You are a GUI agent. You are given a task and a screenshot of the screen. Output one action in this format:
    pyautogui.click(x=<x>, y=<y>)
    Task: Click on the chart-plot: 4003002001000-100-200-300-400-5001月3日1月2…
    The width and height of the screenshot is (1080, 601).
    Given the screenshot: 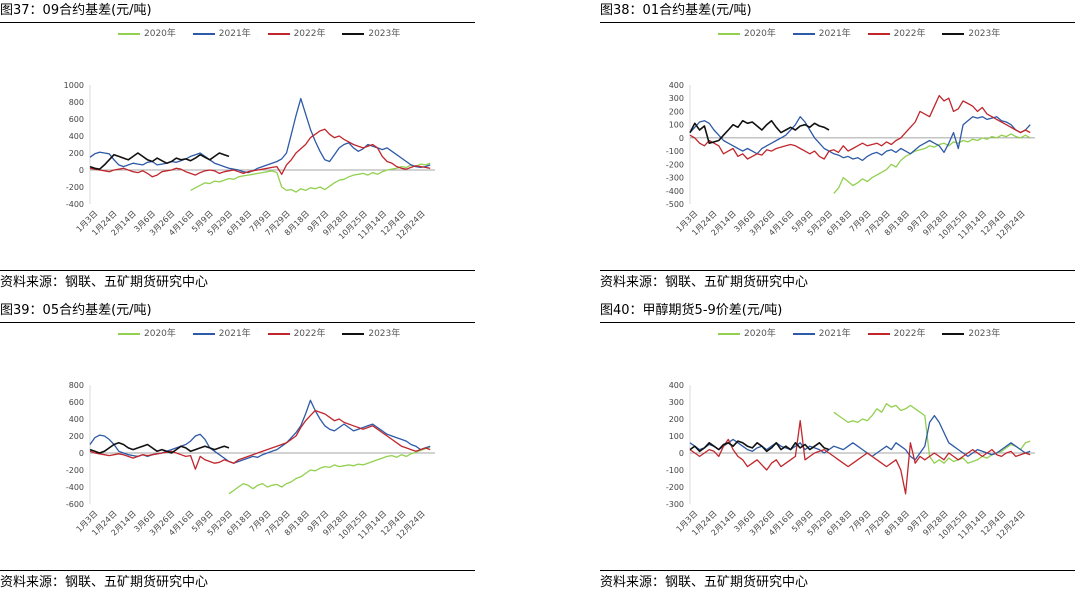 What is the action you would take?
    pyautogui.click(x=850, y=161)
    